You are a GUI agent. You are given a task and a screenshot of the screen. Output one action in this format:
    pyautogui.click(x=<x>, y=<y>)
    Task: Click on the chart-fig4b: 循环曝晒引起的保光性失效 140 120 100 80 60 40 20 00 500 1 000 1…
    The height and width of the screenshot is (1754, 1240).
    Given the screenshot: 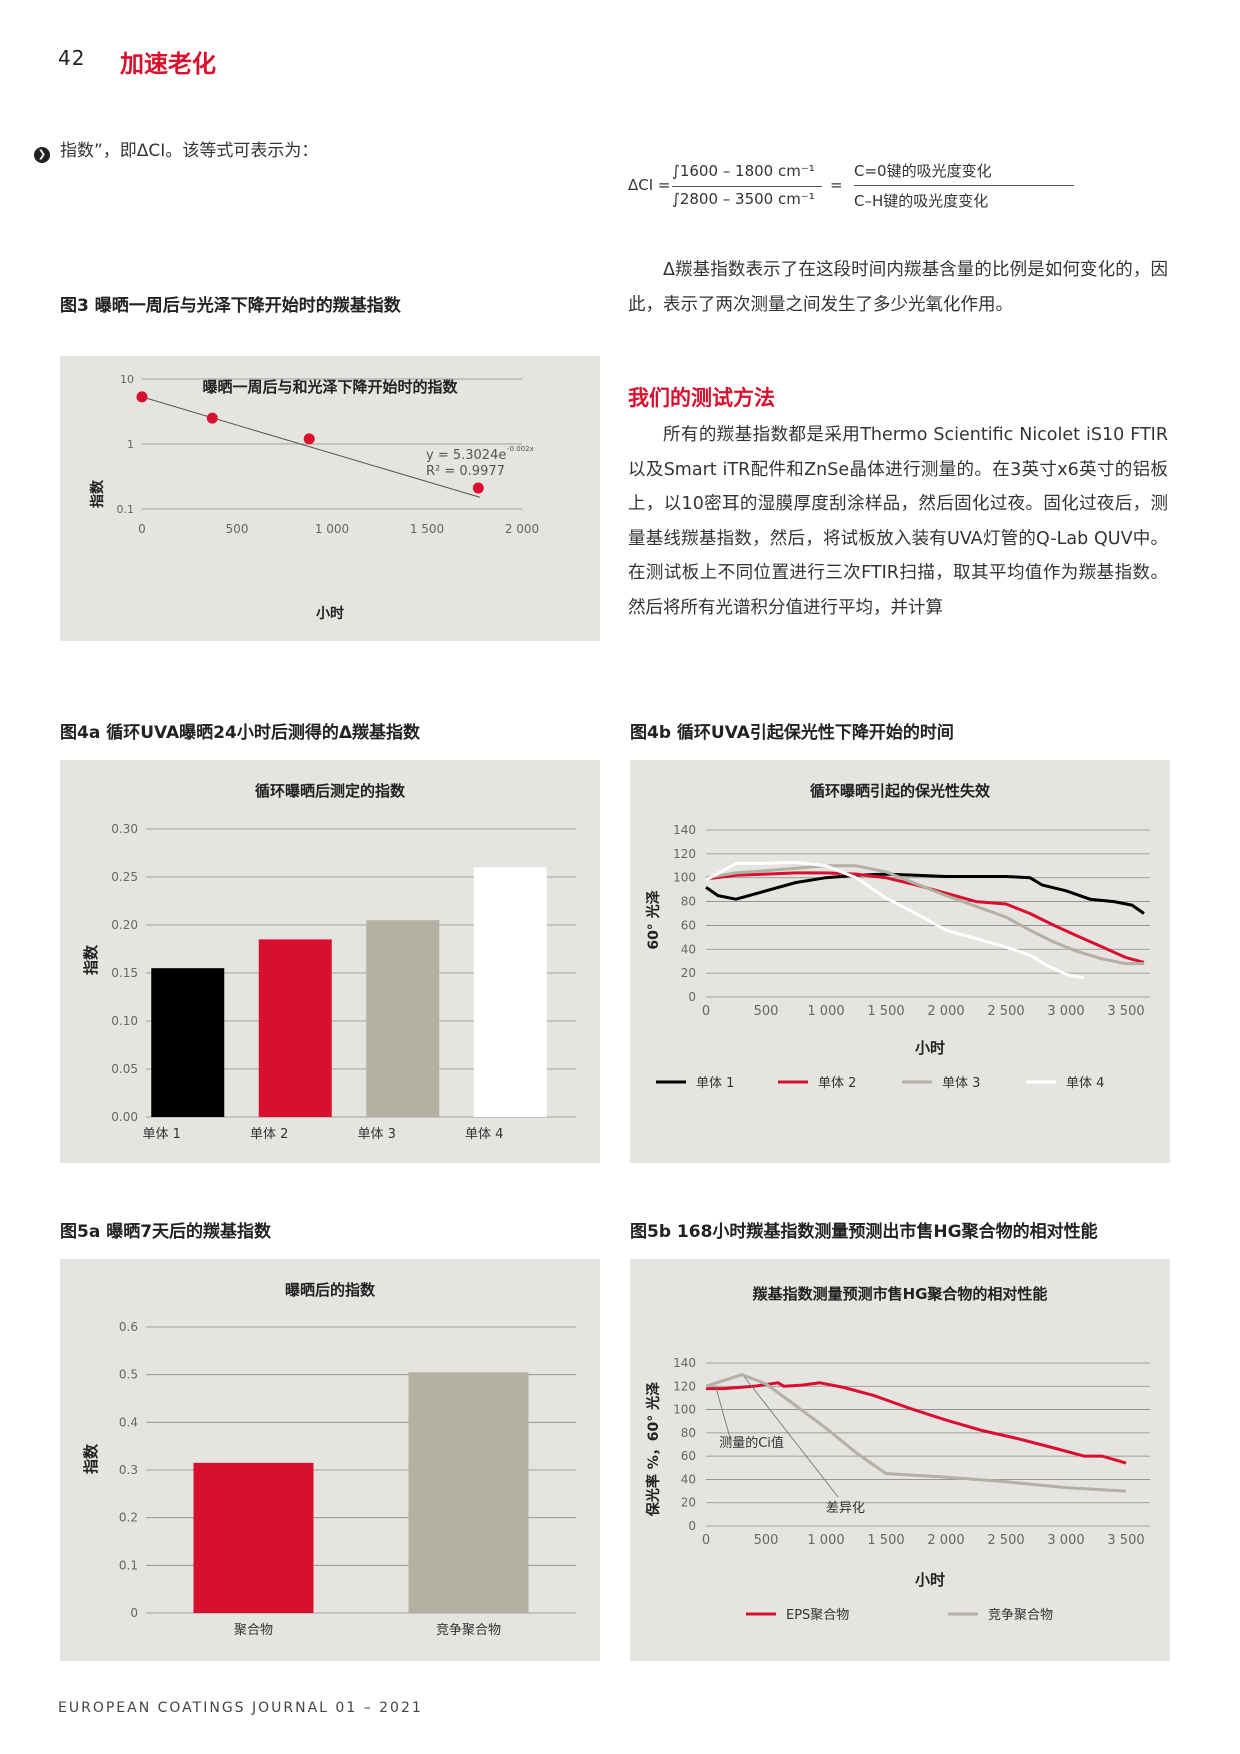 What is the action you would take?
    pyautogui.click(x=897, y=936)
    